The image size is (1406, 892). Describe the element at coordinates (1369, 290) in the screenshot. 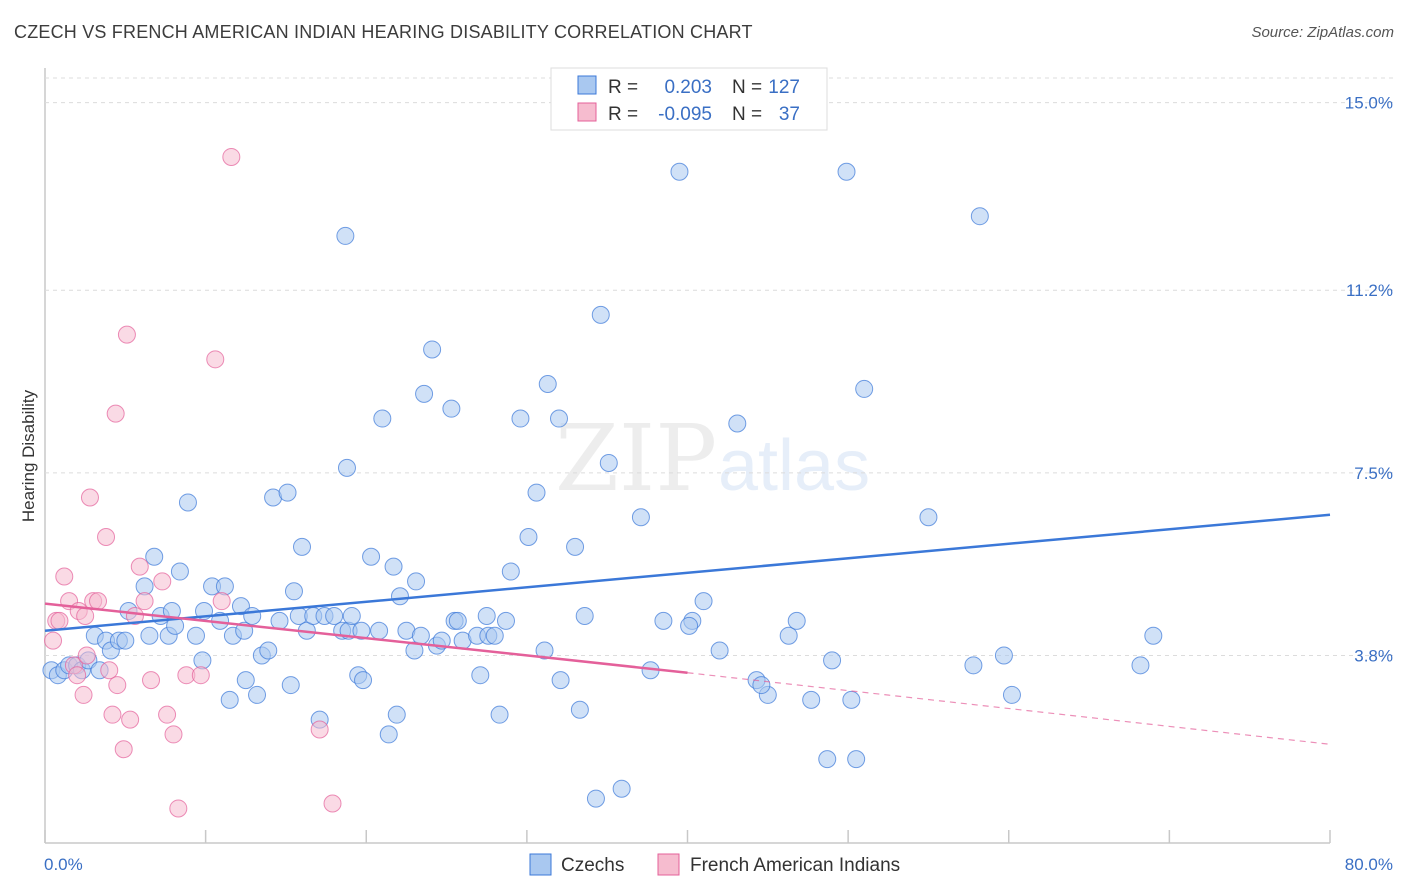

I see `y-tick-label: 11.2%` at that location.